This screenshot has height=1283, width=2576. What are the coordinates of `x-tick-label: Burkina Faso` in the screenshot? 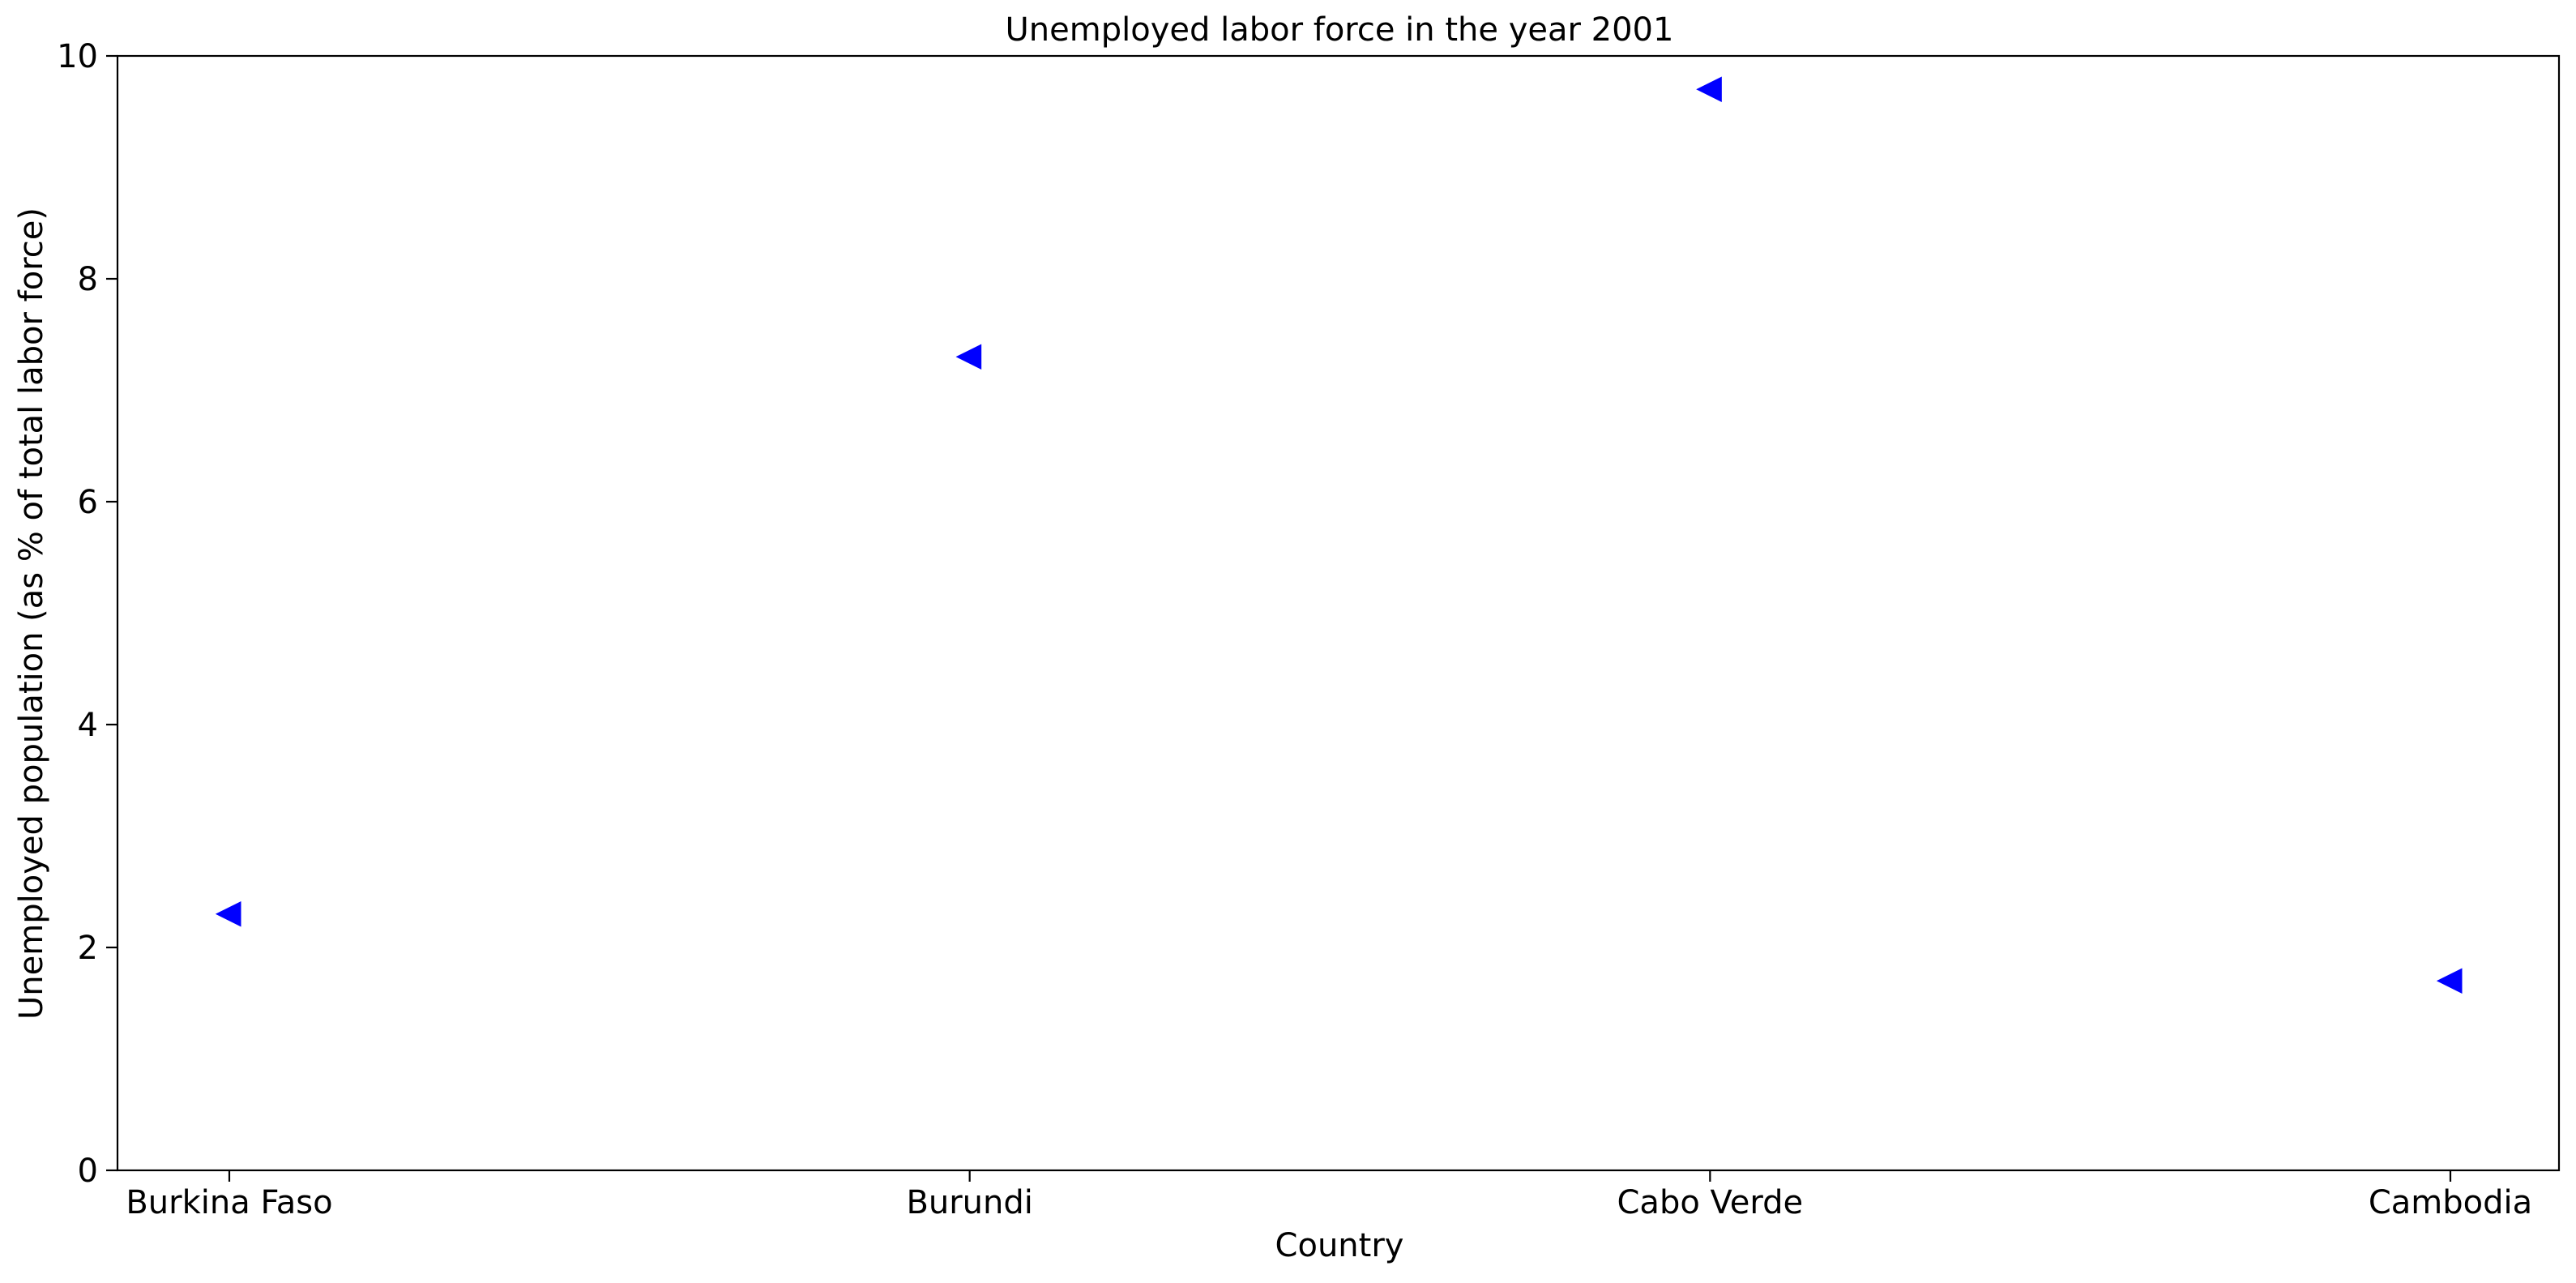 It's located at (229, 1202).